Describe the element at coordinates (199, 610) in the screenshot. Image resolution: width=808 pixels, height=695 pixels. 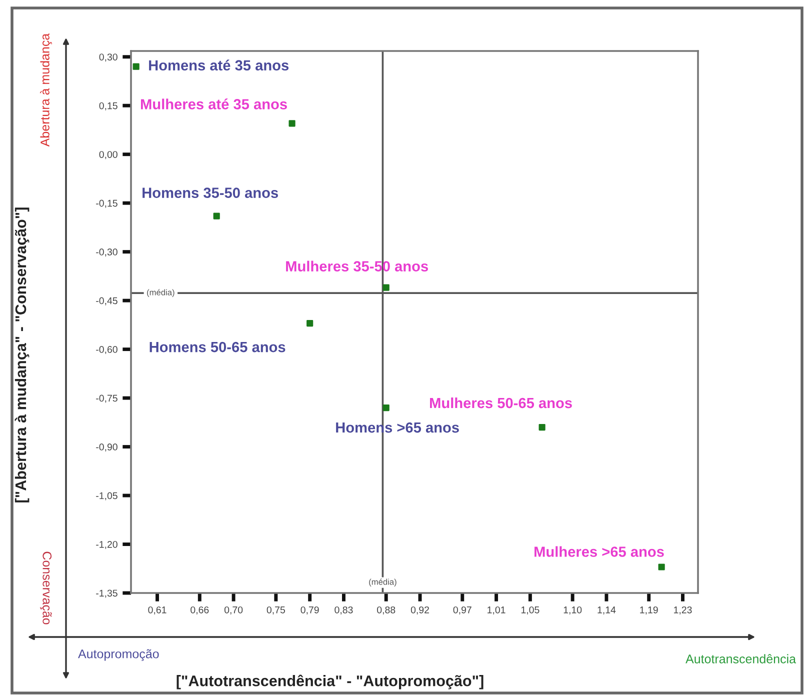
I see `x-tick-label: 0,66` at that location.